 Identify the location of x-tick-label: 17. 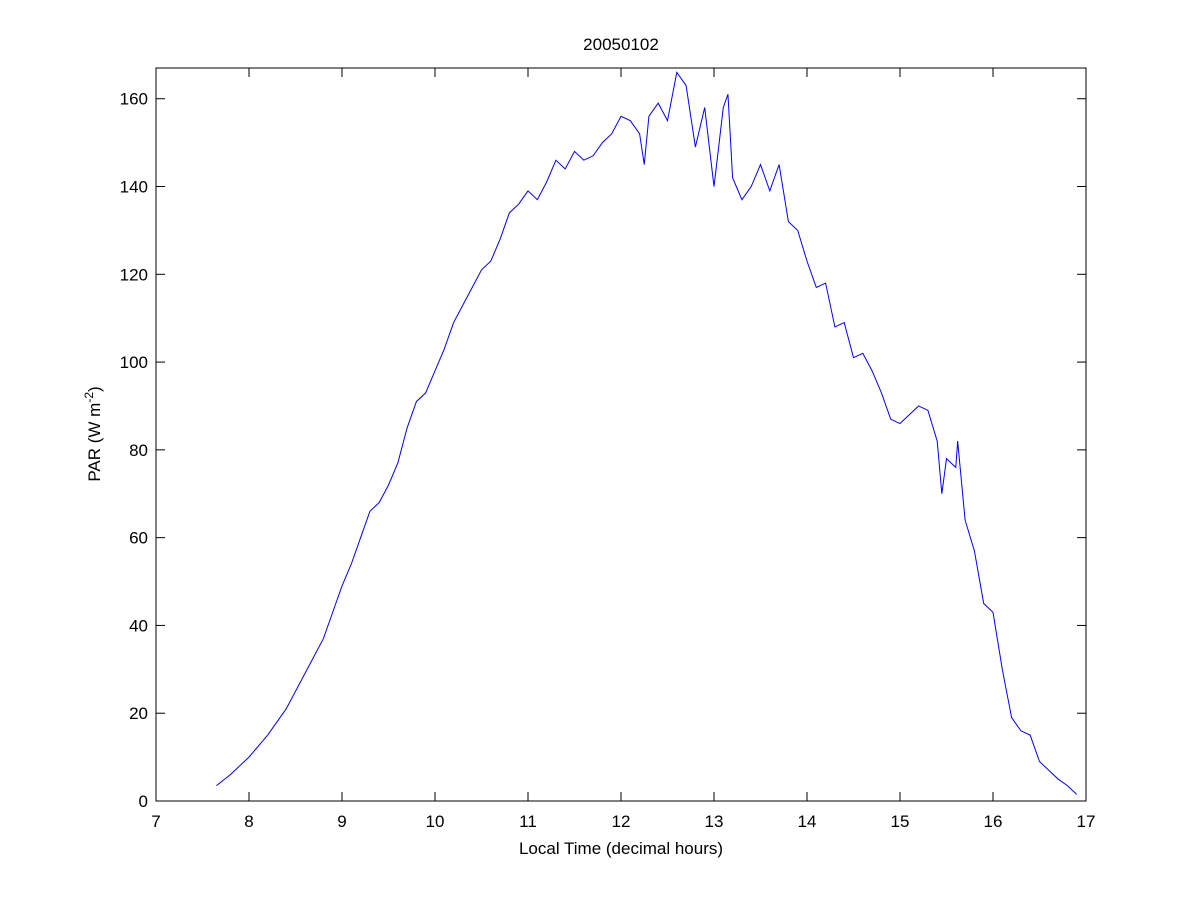
(1086, 821).